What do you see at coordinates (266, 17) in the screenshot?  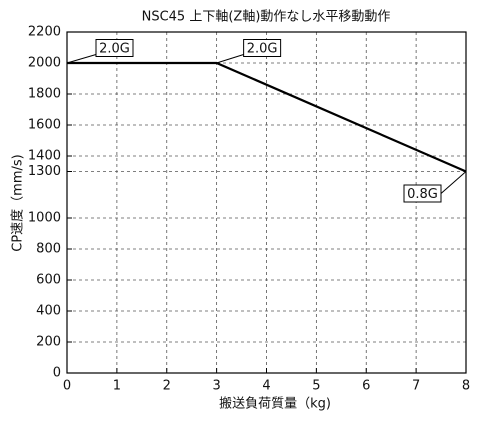 I see `chart-title: NSC45 上下軸(Z軸)動作なし水平移動動作` at bounding box center [266, 17].